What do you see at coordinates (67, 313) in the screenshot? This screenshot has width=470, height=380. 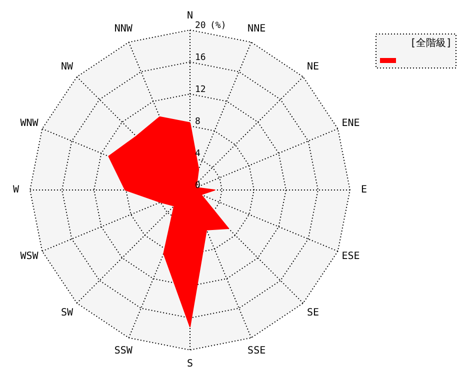 I see `spoke-label: SW` at bounding box center [67, 313].